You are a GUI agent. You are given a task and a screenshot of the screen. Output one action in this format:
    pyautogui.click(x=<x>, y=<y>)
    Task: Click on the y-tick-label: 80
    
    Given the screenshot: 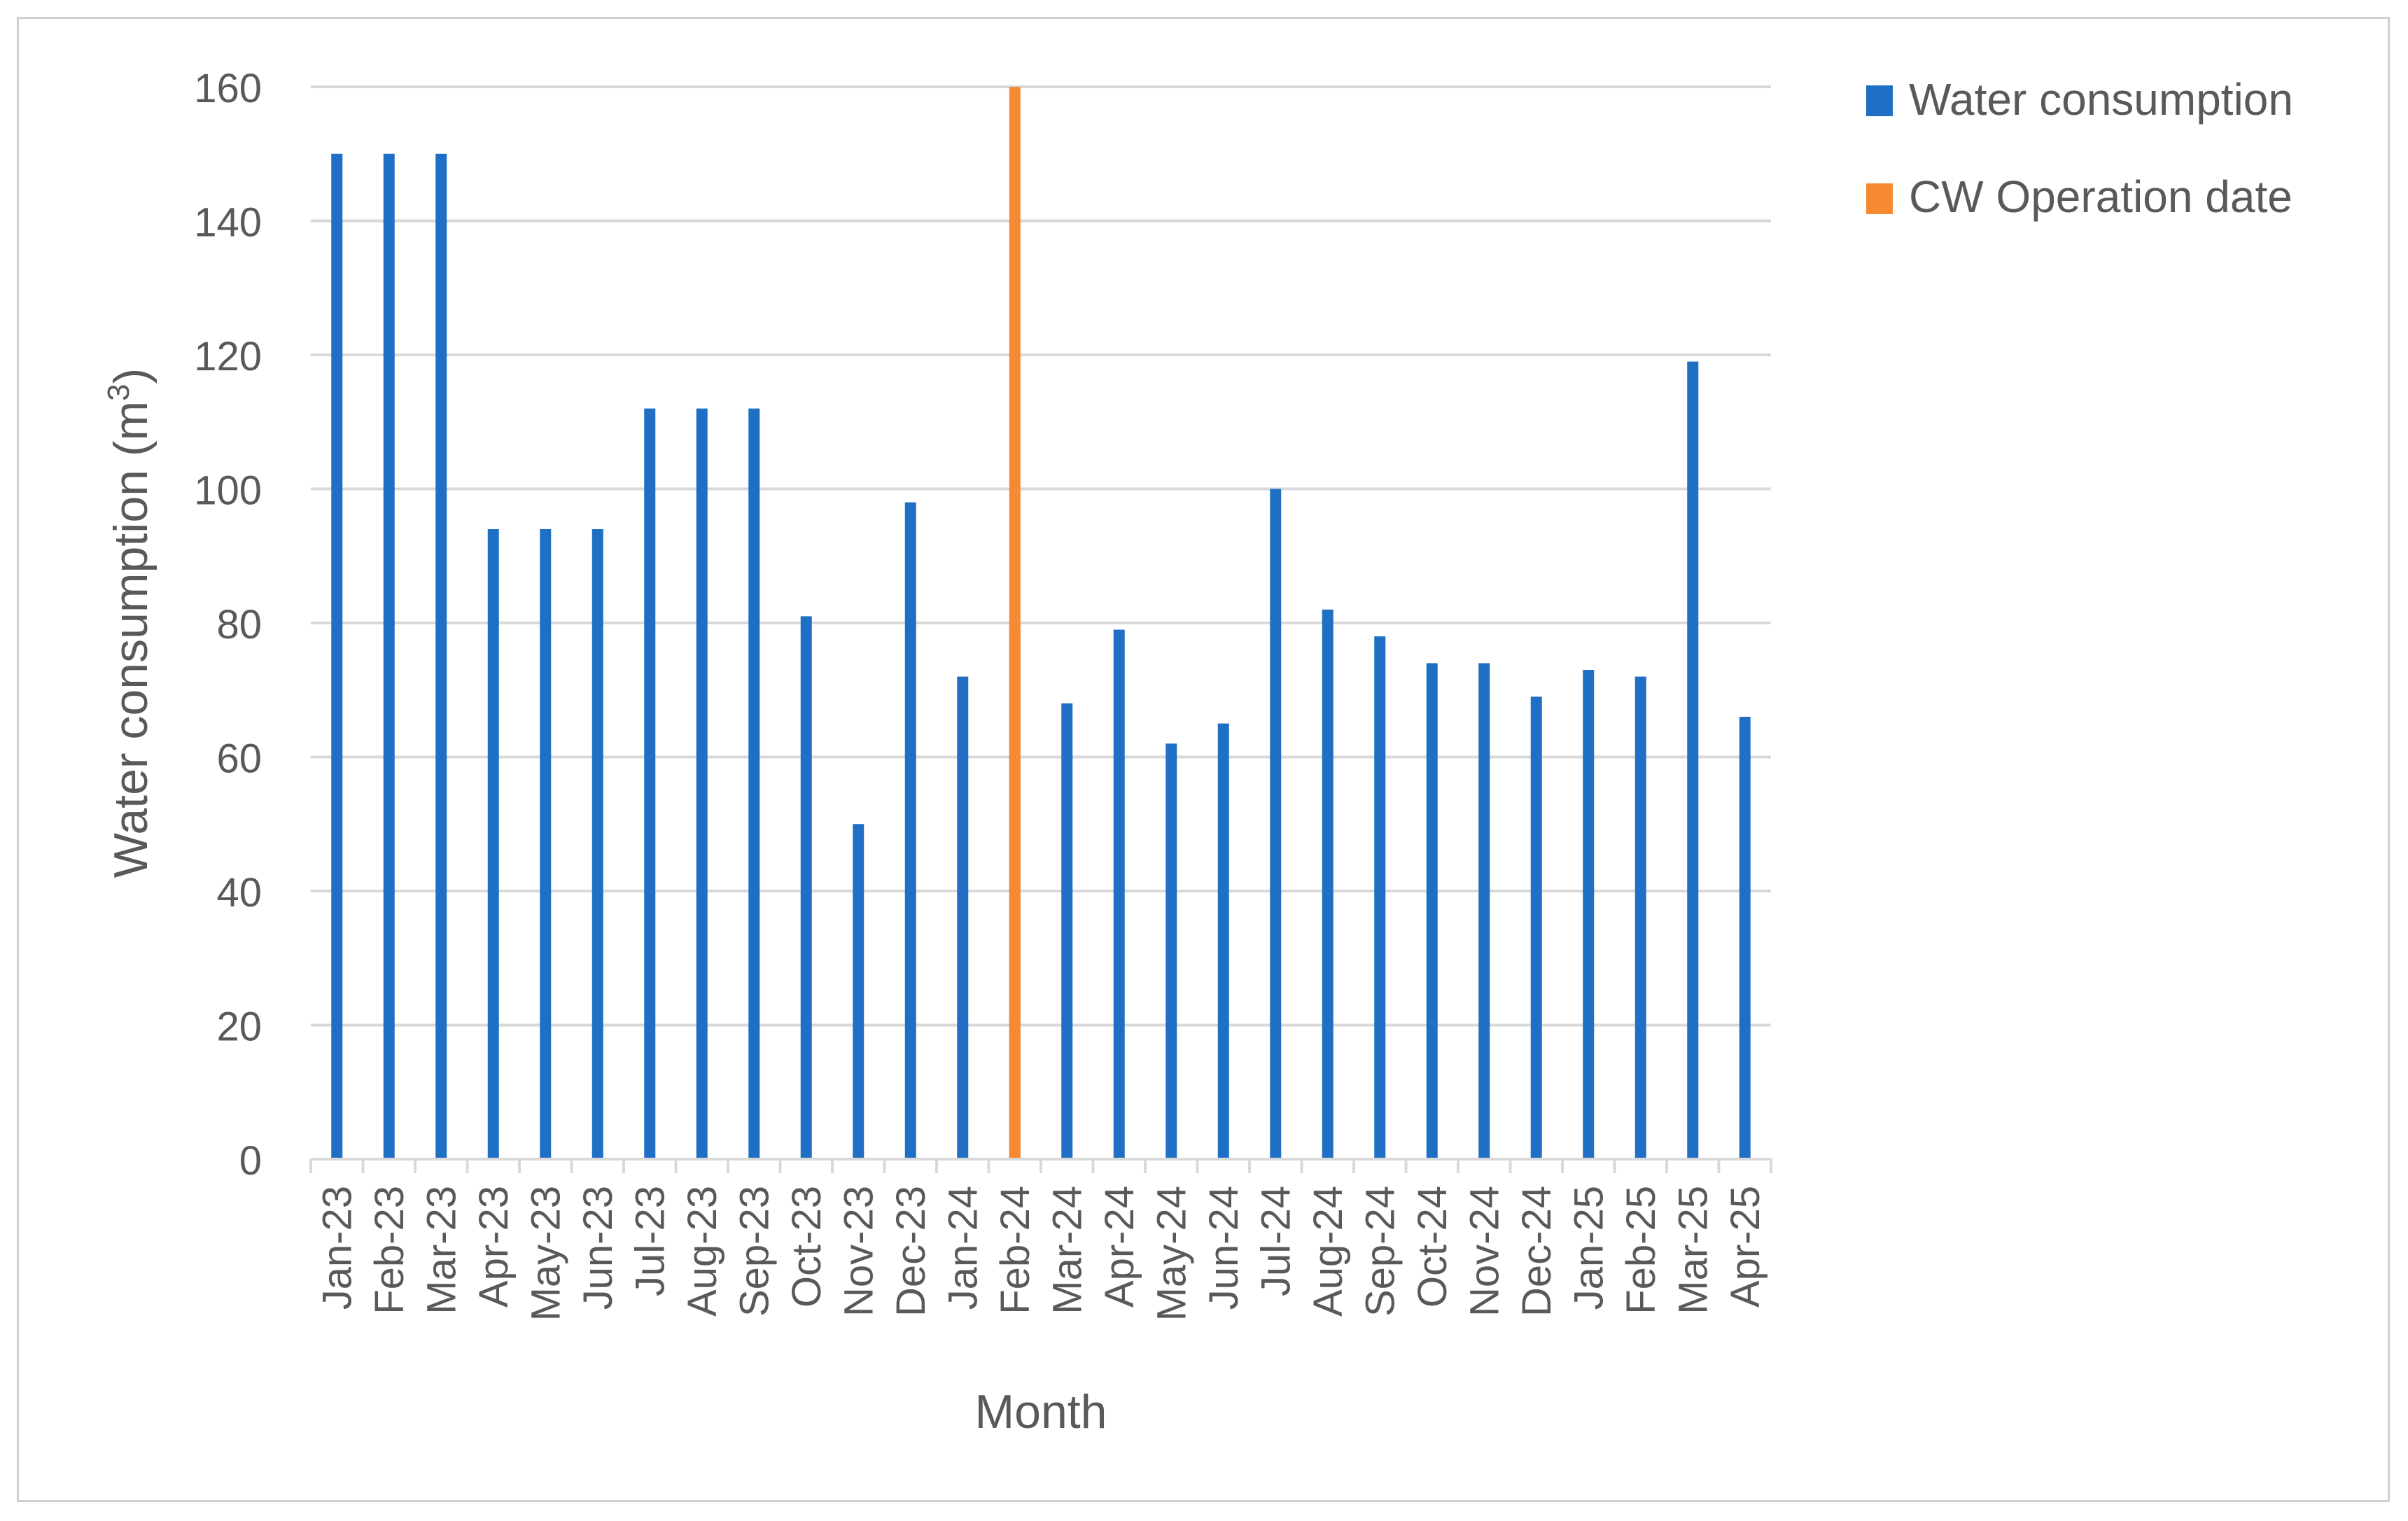 What is the action you would take?
    pyautogui.click(x=239, y=624)
    